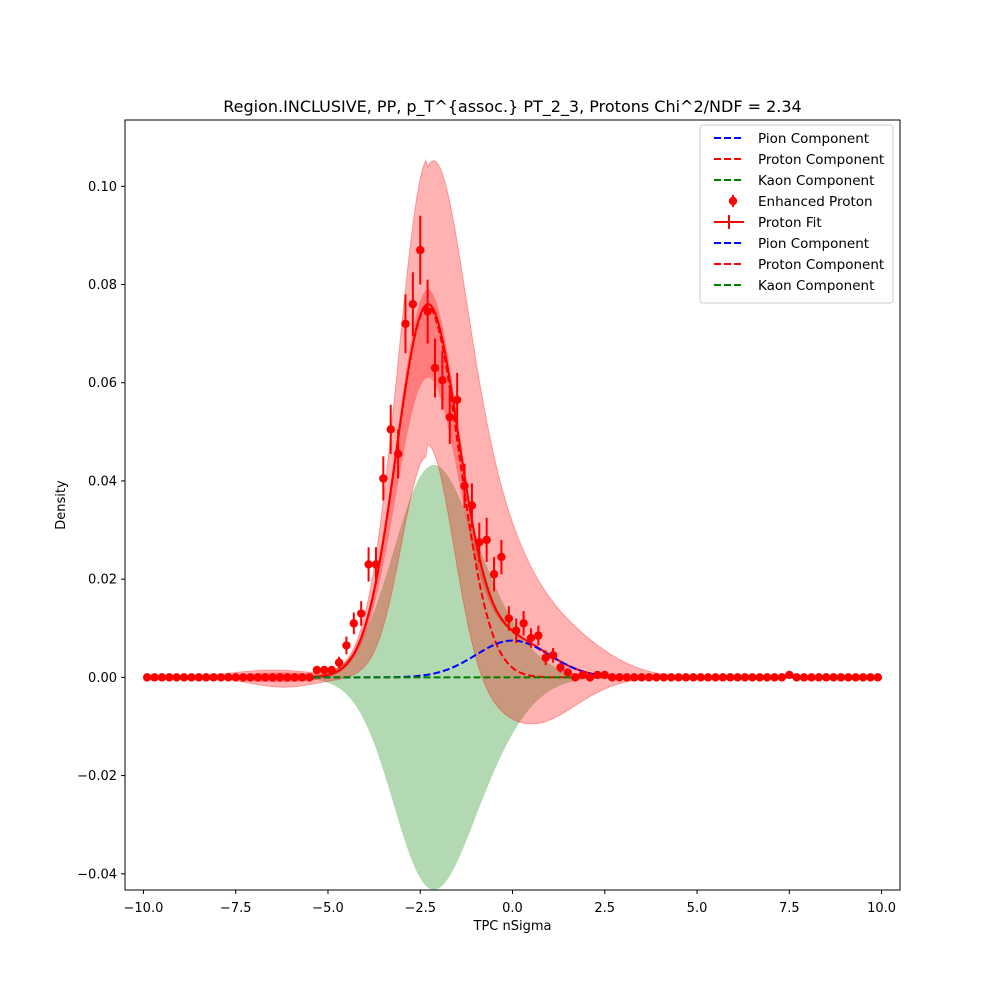 Image resolution: width=1000 pixels, height=1004 pixels. Describe the element at coordinates (733, 201) in the screenshot. I see `legend-swatch-marker` at that location.